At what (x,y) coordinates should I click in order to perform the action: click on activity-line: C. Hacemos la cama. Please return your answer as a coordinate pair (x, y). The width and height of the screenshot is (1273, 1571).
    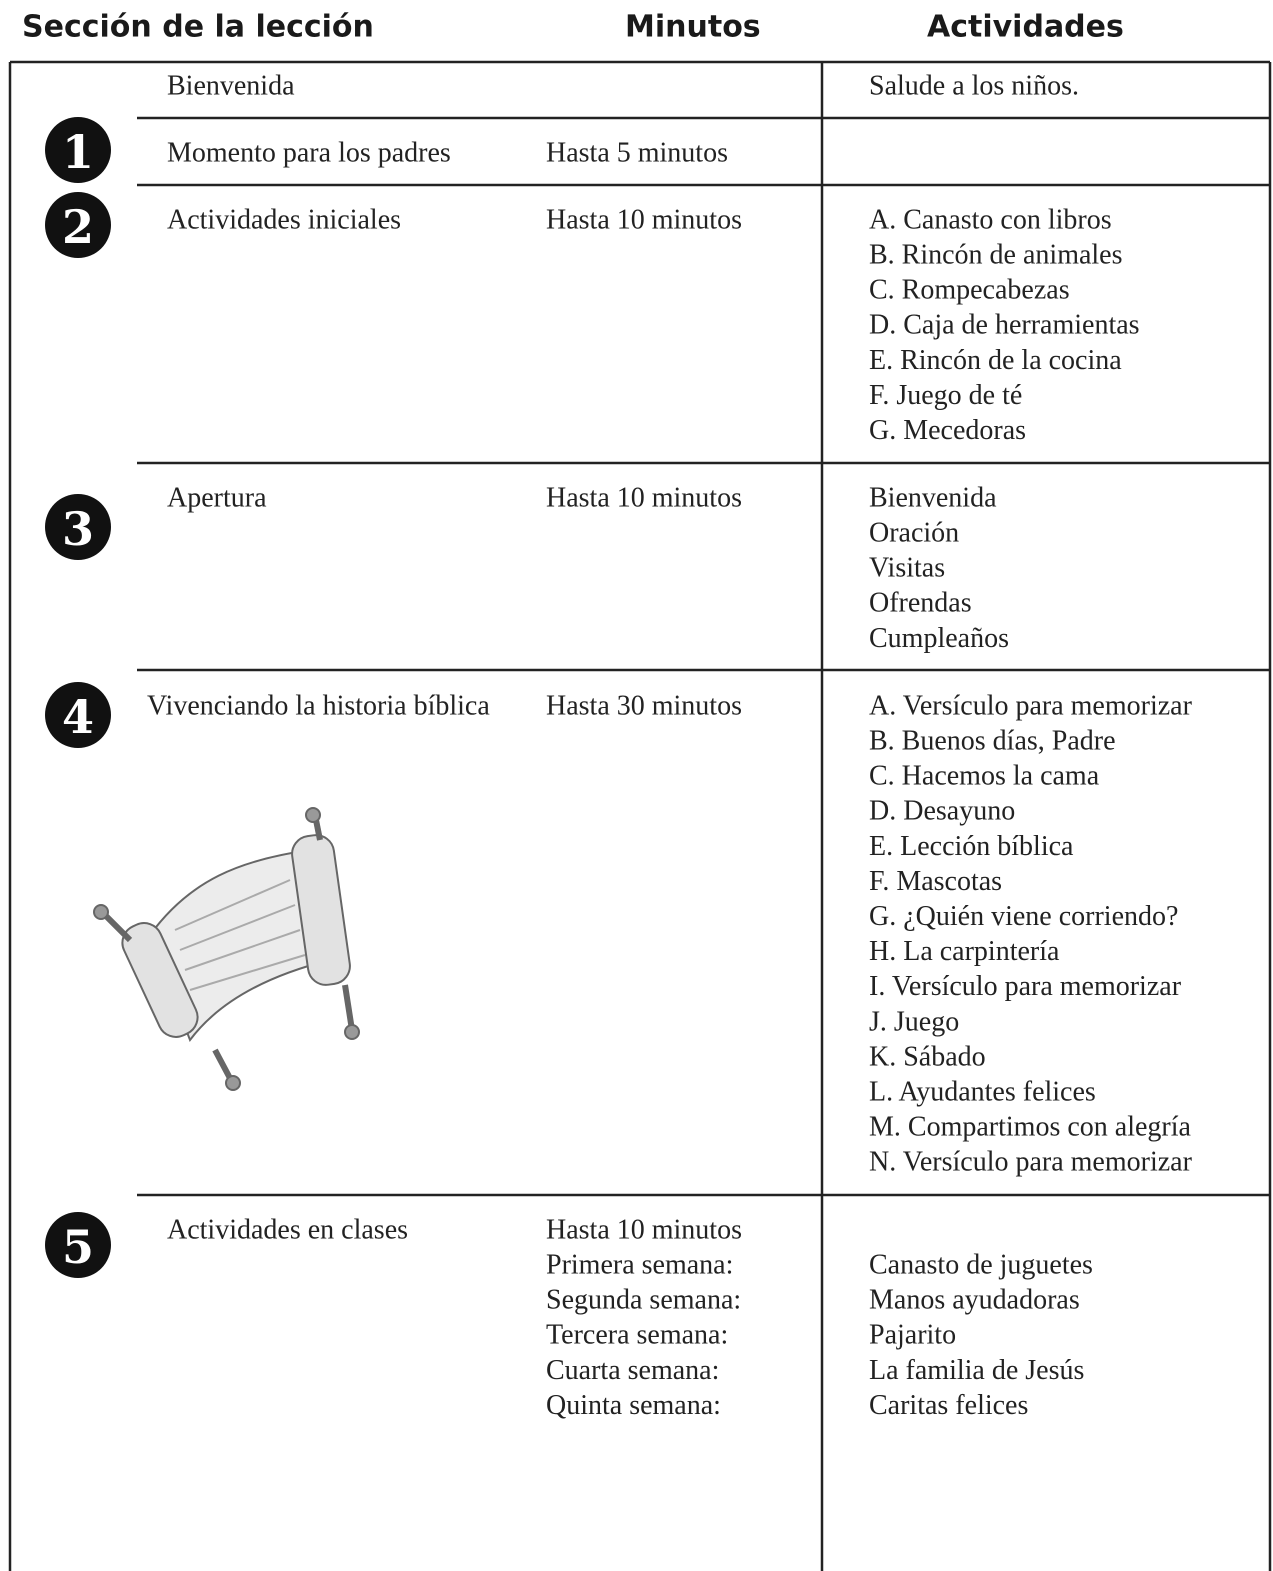
    Looking at the image, I should click on (984, 776).